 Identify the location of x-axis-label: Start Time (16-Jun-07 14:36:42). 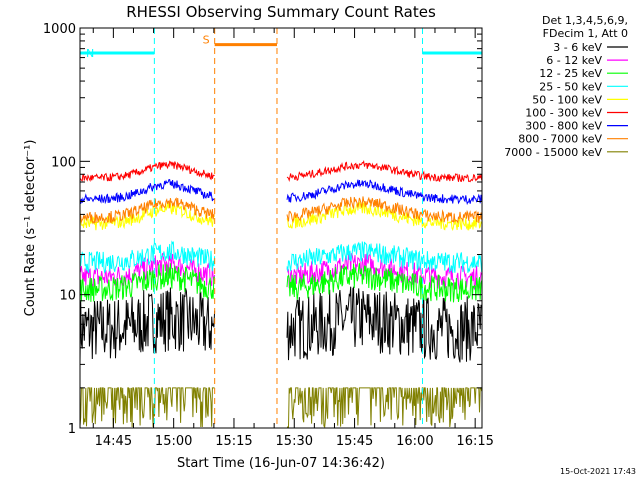
(281, 463).